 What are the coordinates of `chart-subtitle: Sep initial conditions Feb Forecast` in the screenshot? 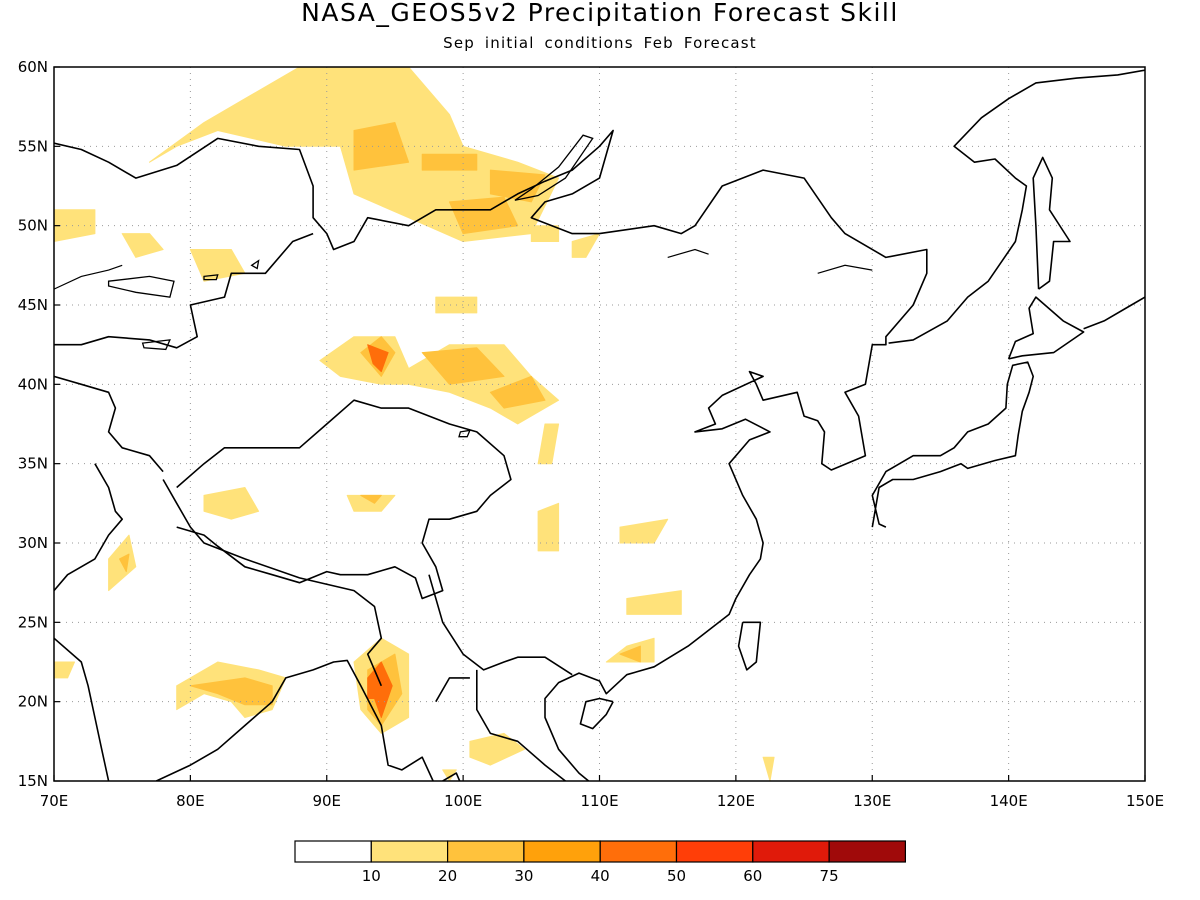 It's located at (600, 43).